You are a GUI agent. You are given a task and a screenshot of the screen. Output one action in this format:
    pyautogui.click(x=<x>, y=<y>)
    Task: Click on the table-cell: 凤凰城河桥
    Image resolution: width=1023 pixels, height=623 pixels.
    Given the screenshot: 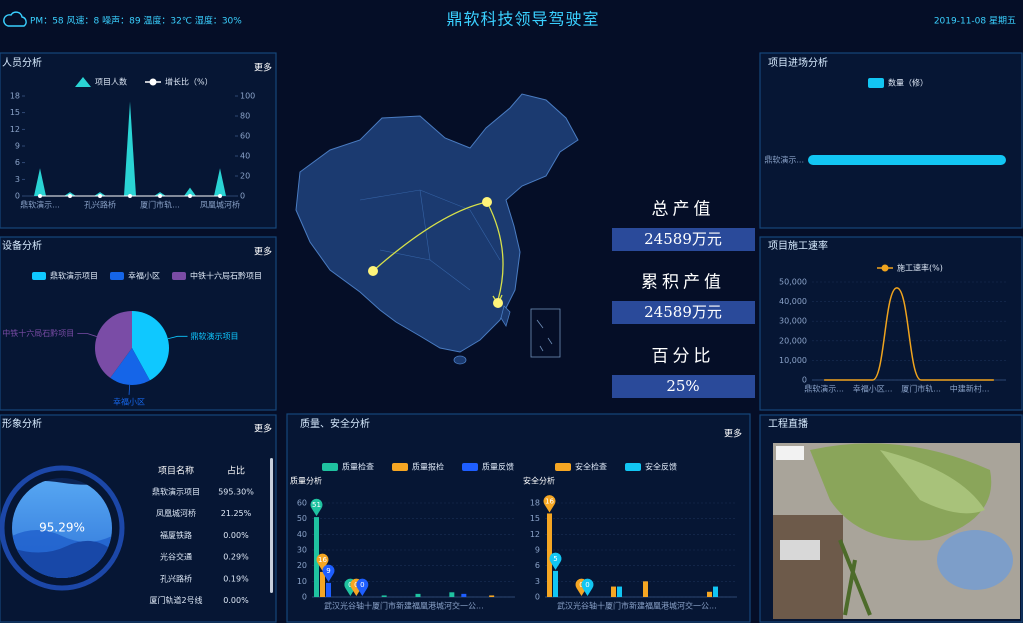 What is the action you would take?
    pyautogui.click(x=176, y=513)
    